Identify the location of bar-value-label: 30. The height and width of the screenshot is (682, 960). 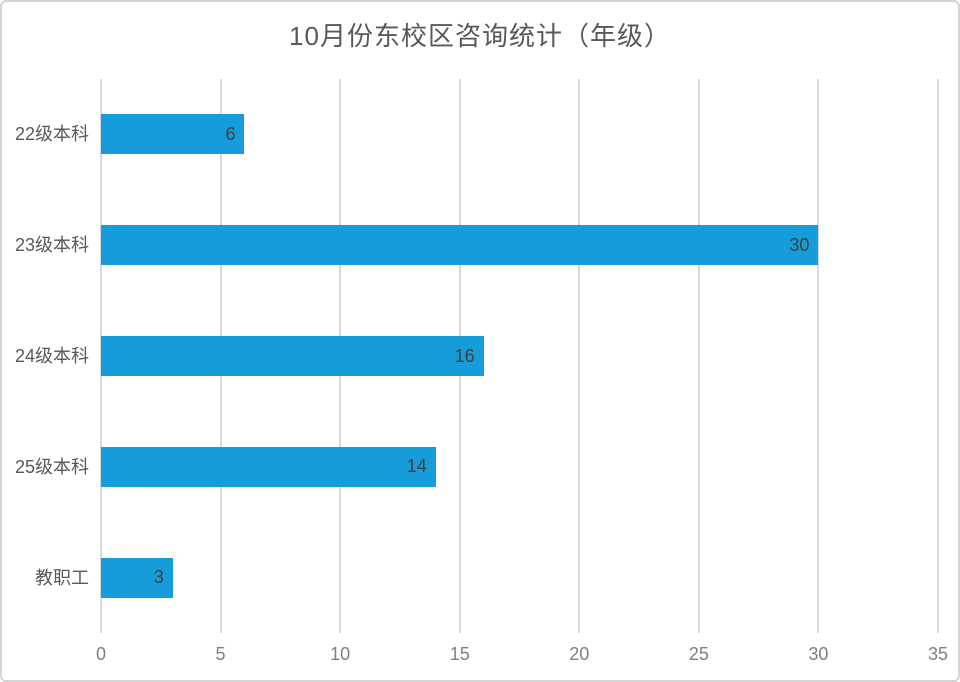
(799, 244).